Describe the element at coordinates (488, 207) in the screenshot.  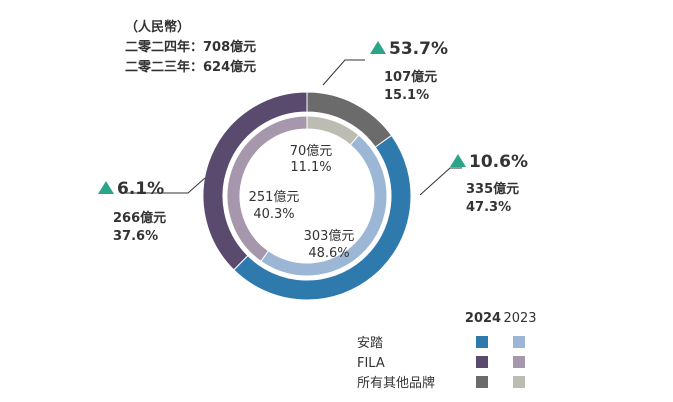
I see `share-2024-anta: 47.3%` at that location.